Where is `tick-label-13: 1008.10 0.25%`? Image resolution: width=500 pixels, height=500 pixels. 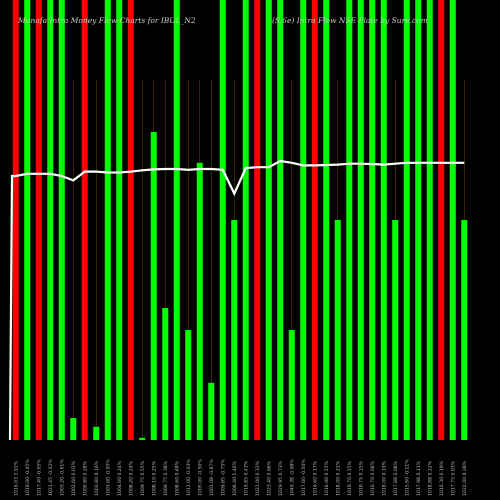 tick-label-13: 1008.10 0.25% is located at coordinates (154, 478).